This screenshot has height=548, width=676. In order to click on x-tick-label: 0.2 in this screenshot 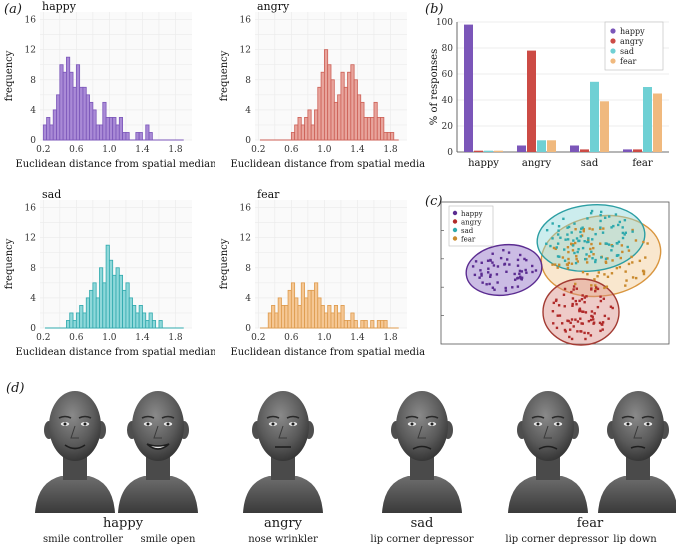, I will do `click(258, 338)`.